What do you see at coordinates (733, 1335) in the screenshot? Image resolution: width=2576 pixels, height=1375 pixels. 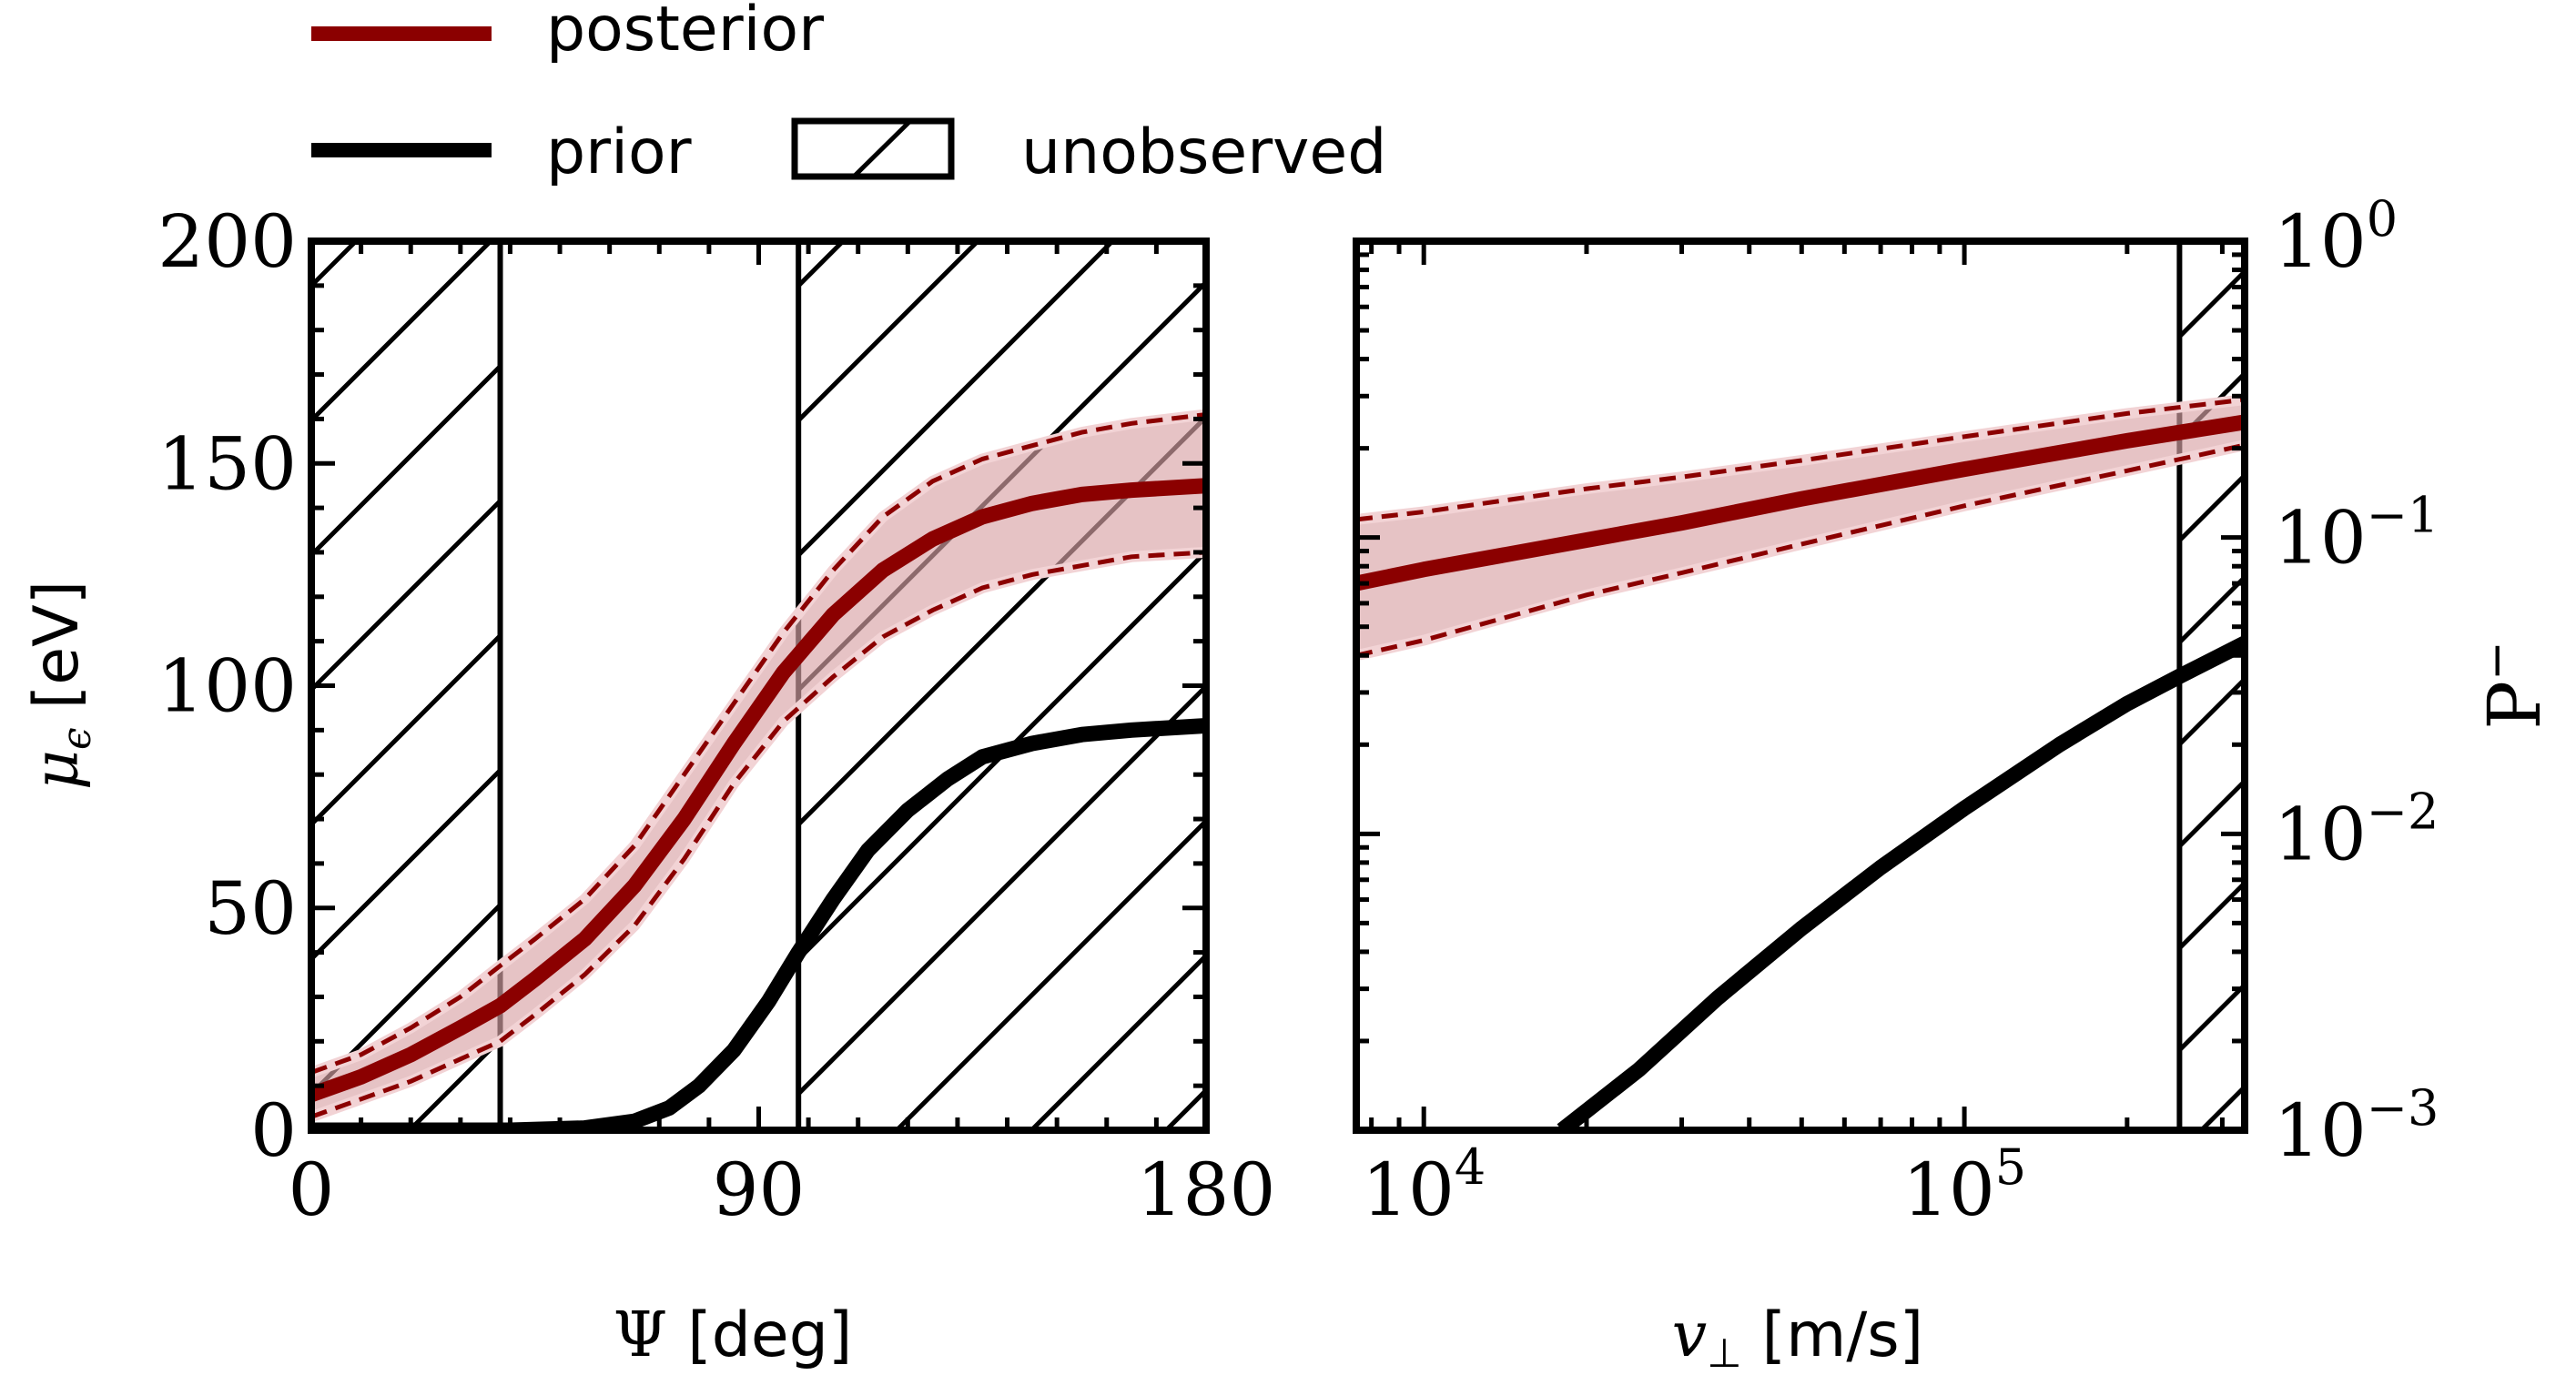 I see `left-x-axis-label: Ψ [deg]` at bounding box center [733, 1335].